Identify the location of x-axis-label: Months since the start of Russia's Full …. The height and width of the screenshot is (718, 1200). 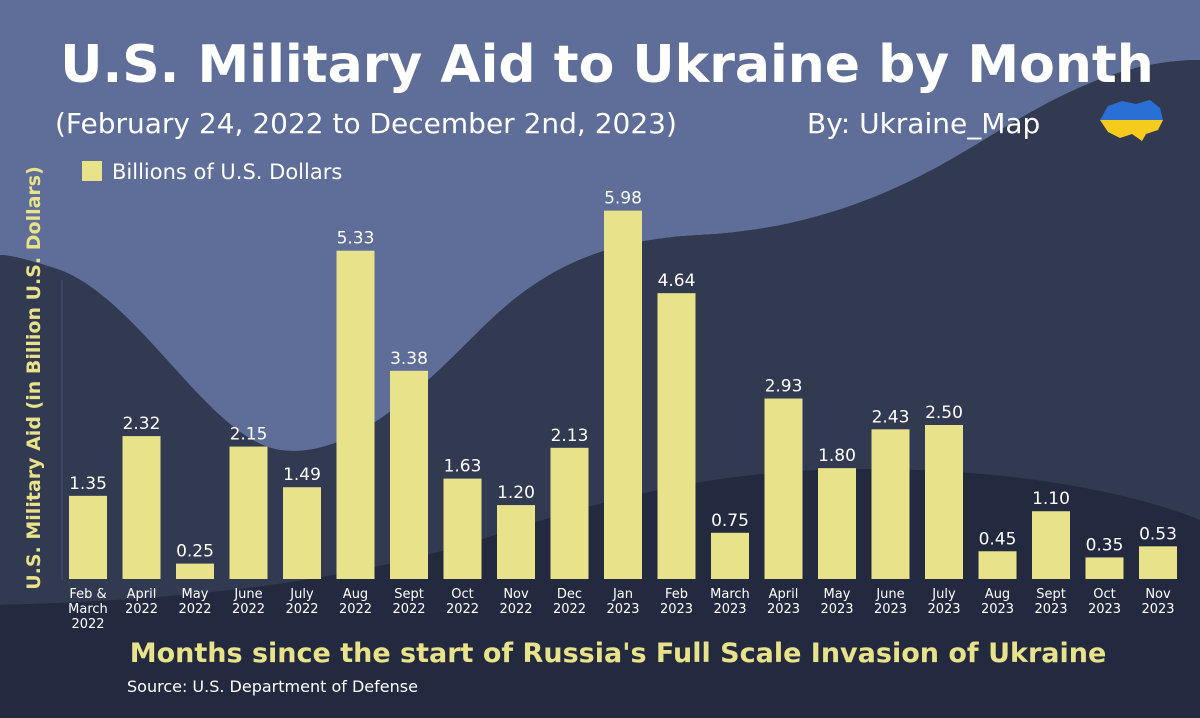
(618, 653).